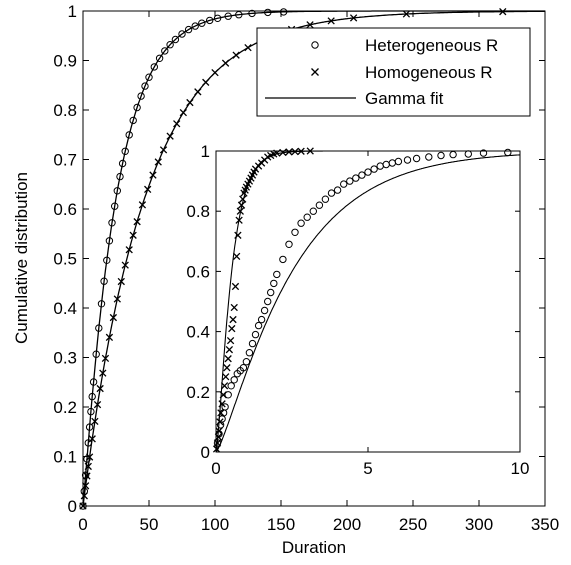  I want to click on legend-label-heterogeneous: Heterogeneous R, so click(431, 45).